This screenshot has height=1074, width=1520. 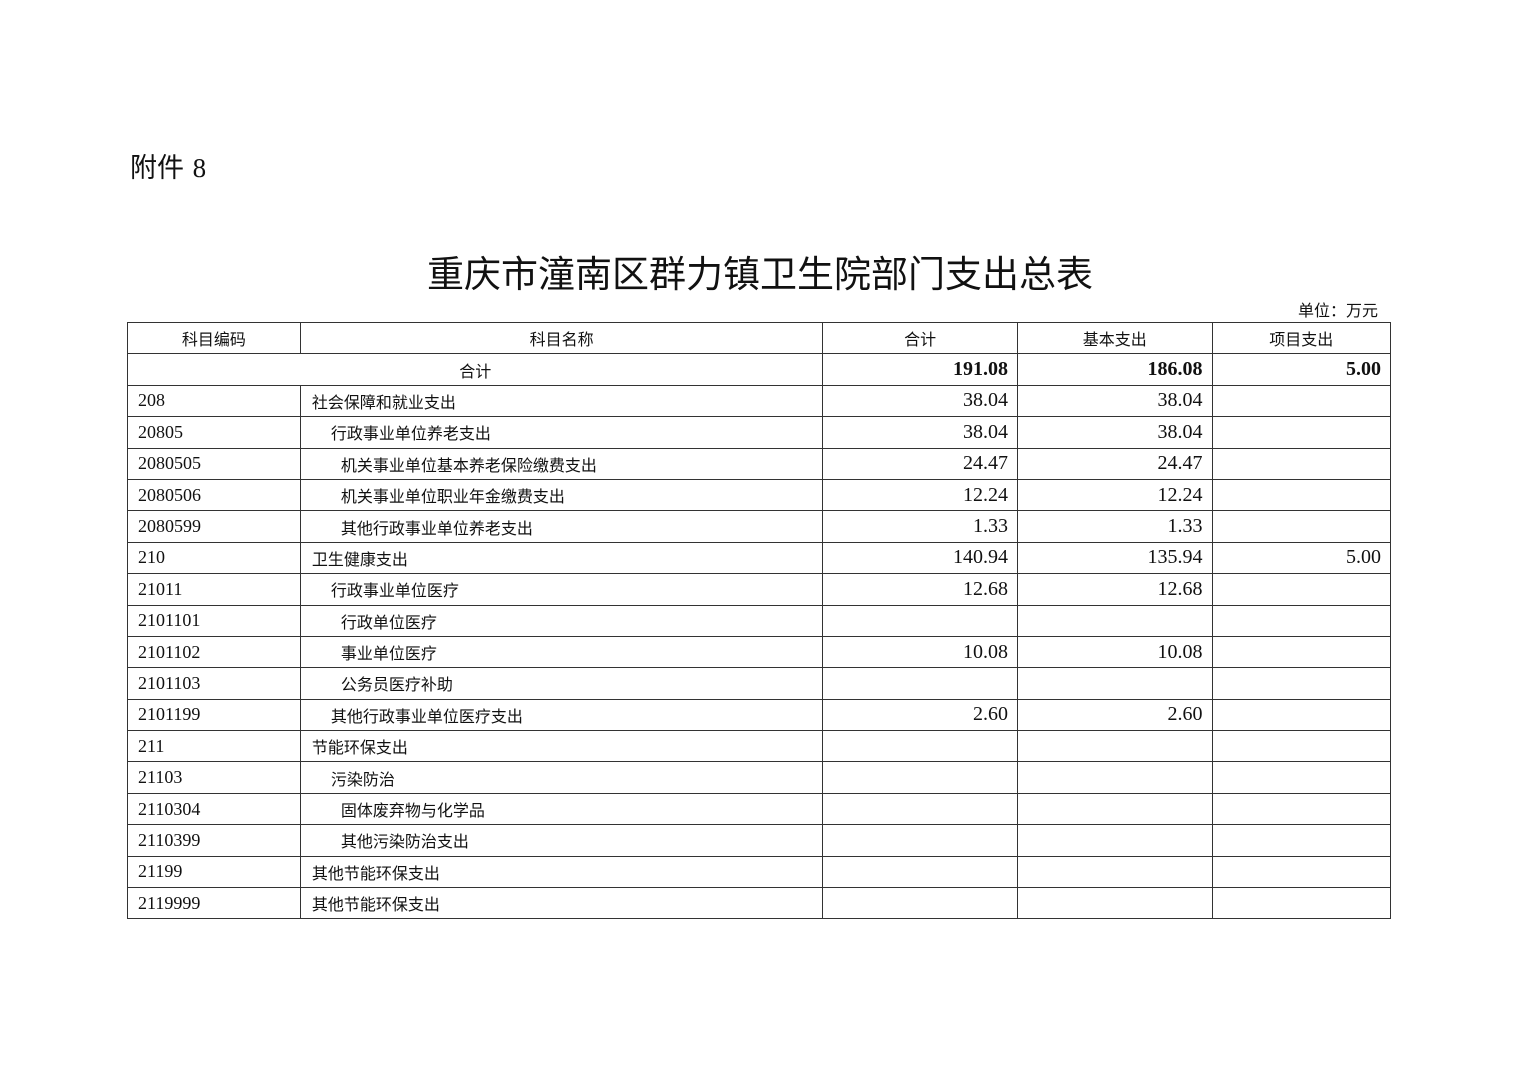 What do you see at coordinates (561, 526) in the screenshot?
I see `row-name: 其他行政事业单位养老支出` at bounding box center [561, 526].